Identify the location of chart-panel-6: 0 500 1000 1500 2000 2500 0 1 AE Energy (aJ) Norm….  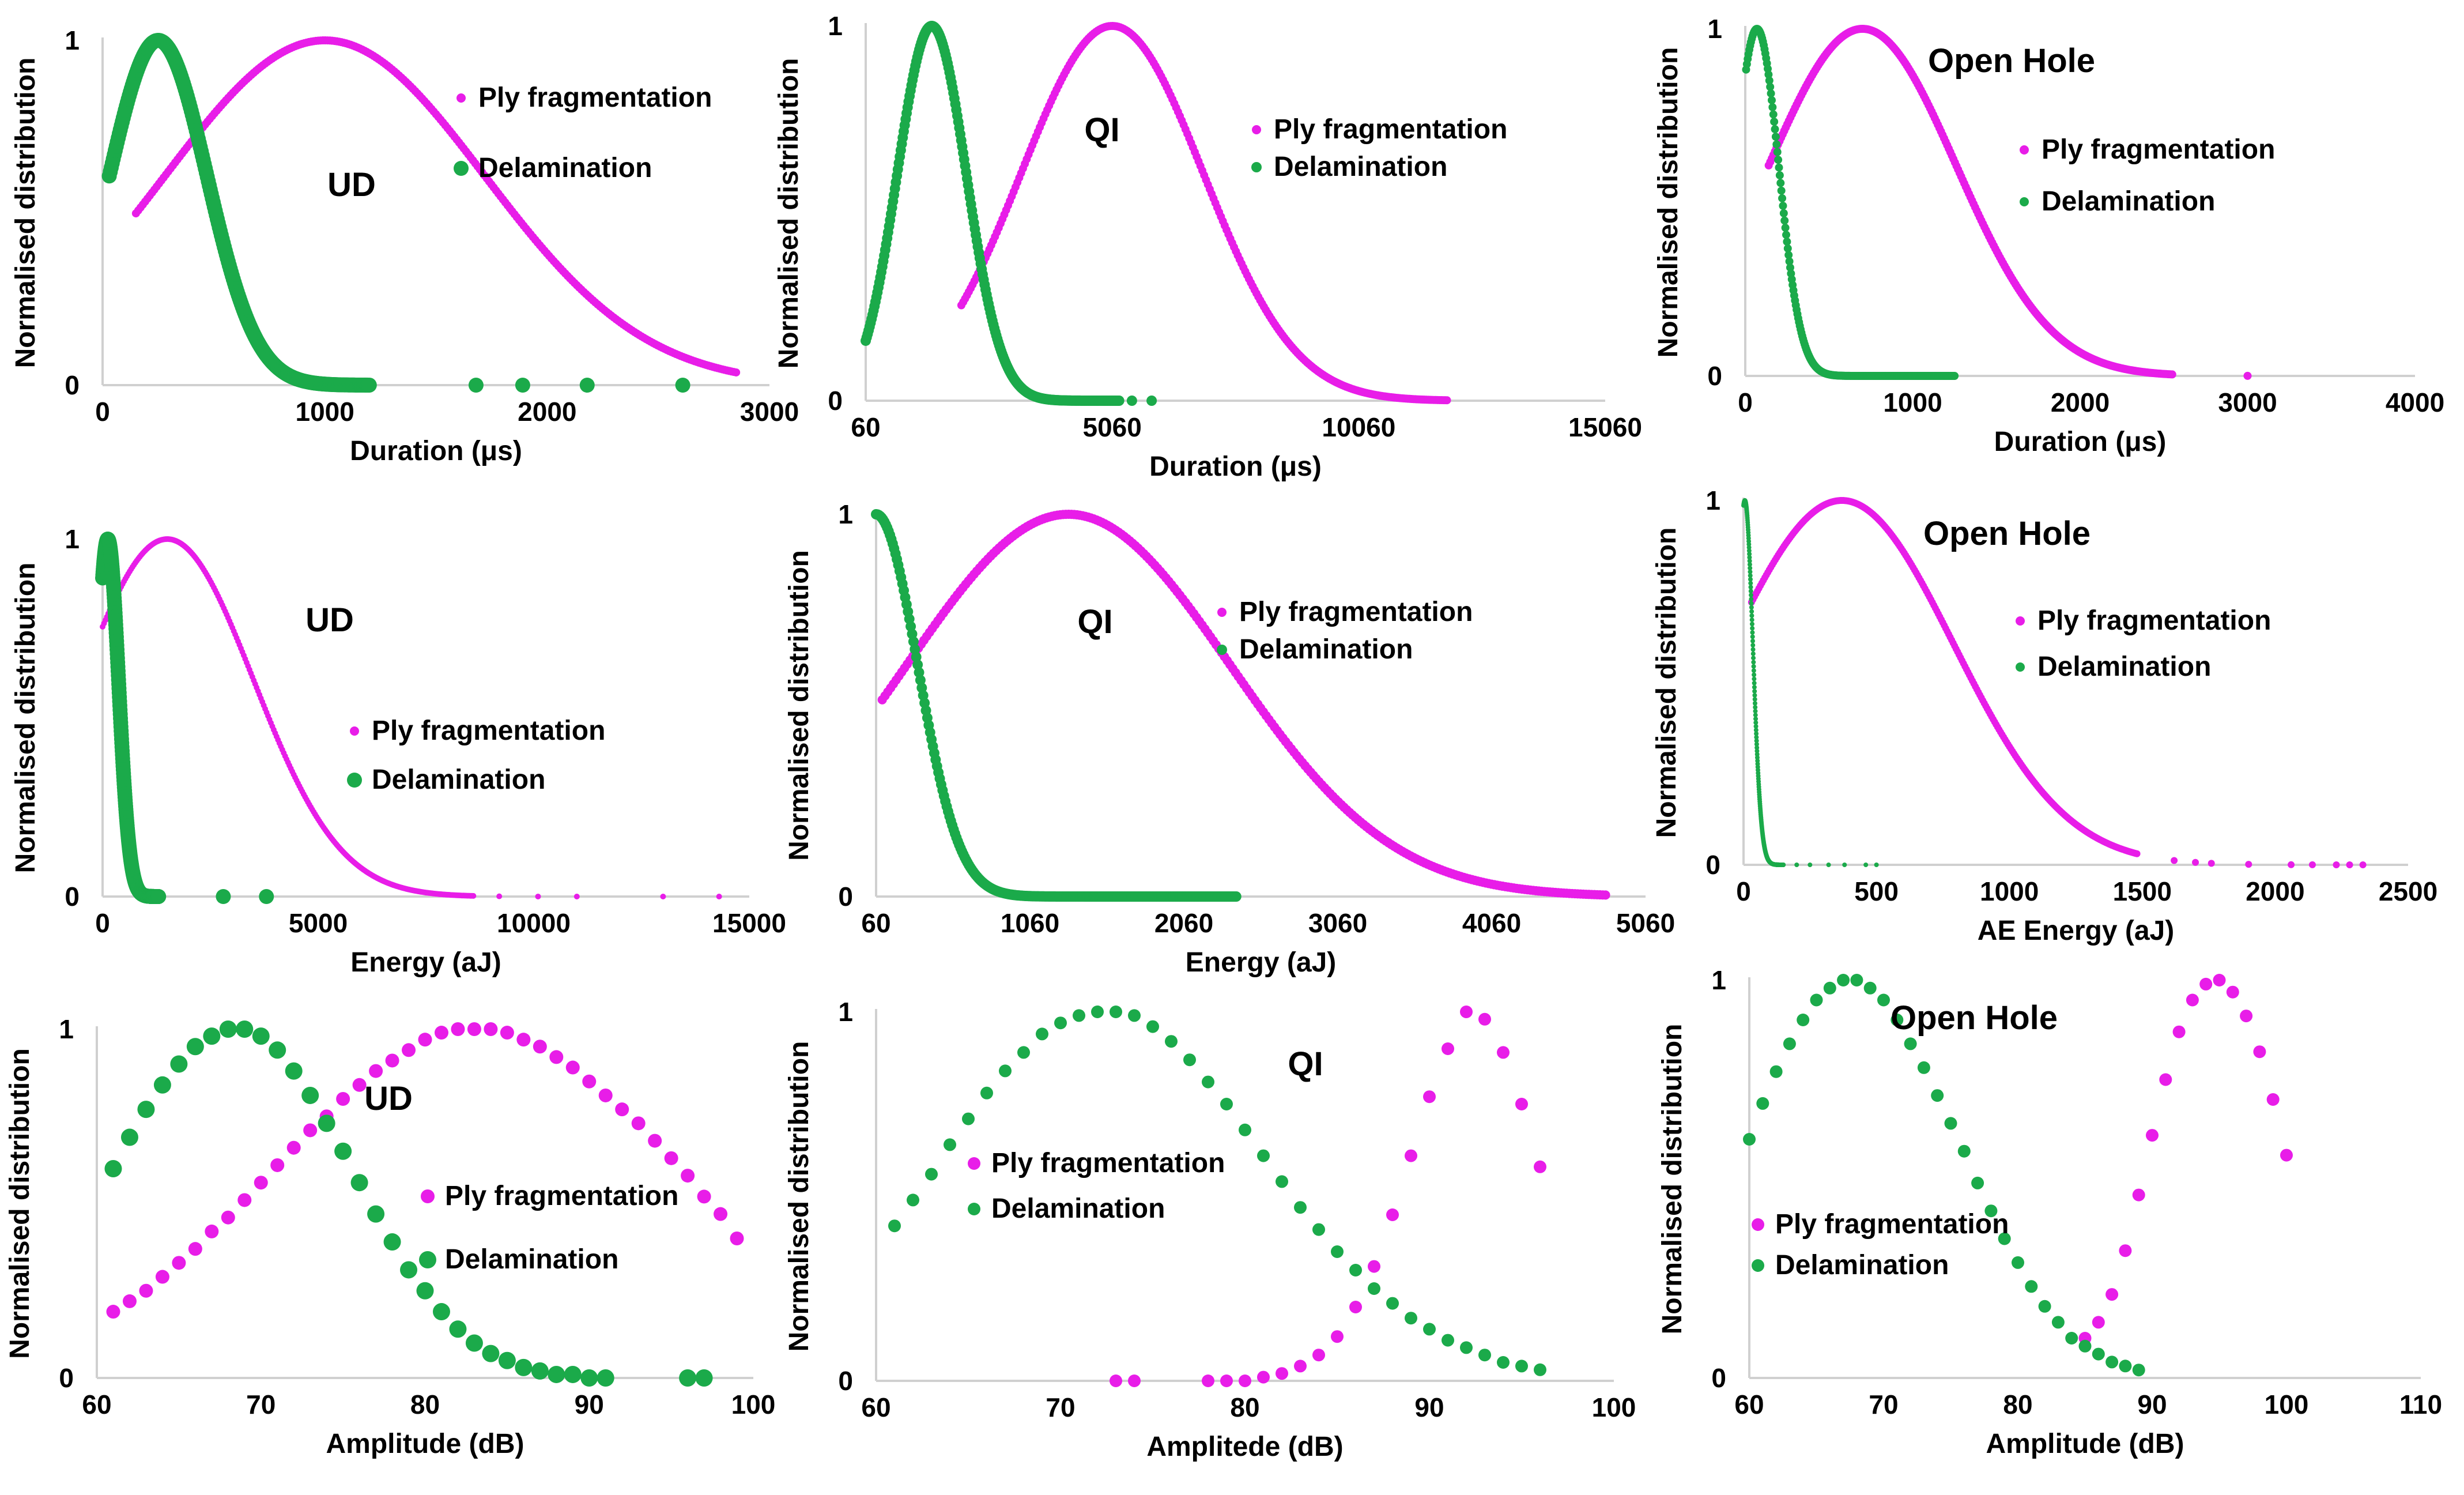
(2044, 715).